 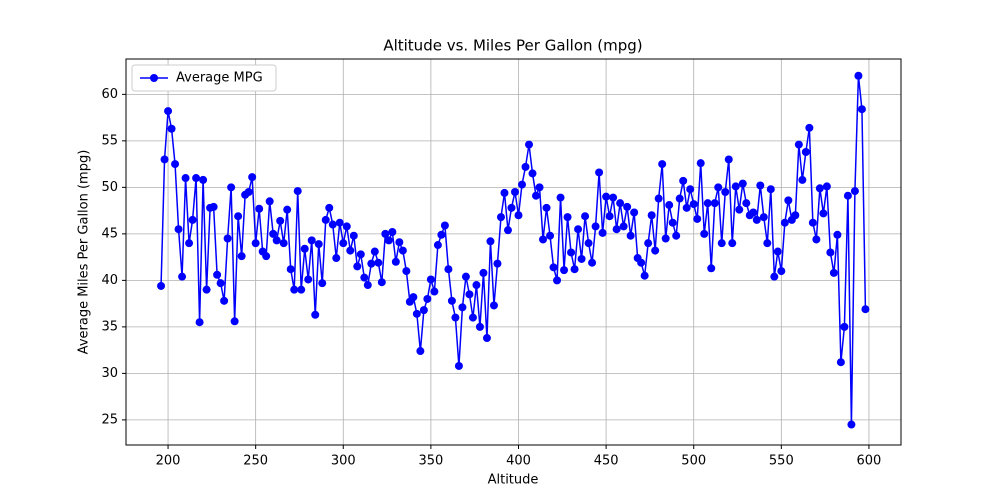 What do you see at coordinates (430, 461) in the screenshot?
I see `x-tick-label: 350` at bounding box center [430, 461].